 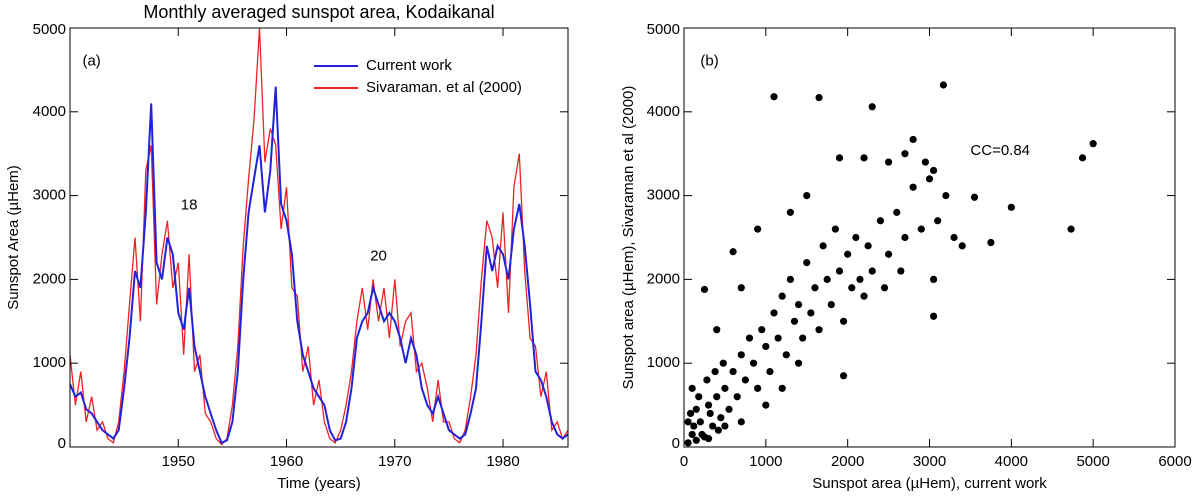 I want to click on x-tick-label: 6000, so click(x=1174, y=461).